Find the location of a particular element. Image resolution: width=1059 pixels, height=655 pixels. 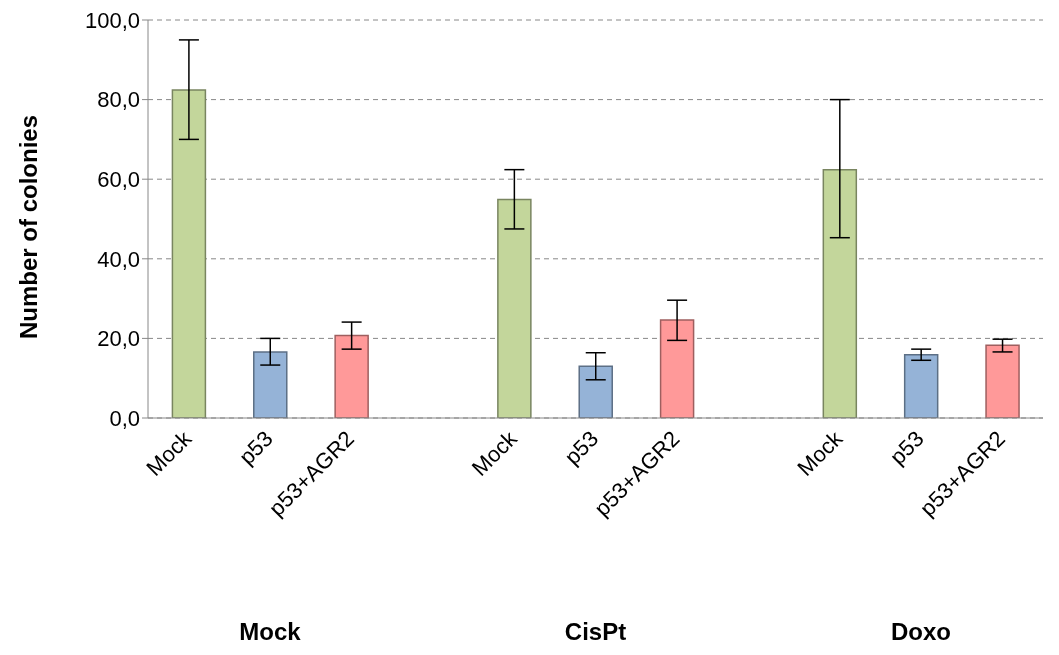

text: CisPt is located at coordinates (595, 632).